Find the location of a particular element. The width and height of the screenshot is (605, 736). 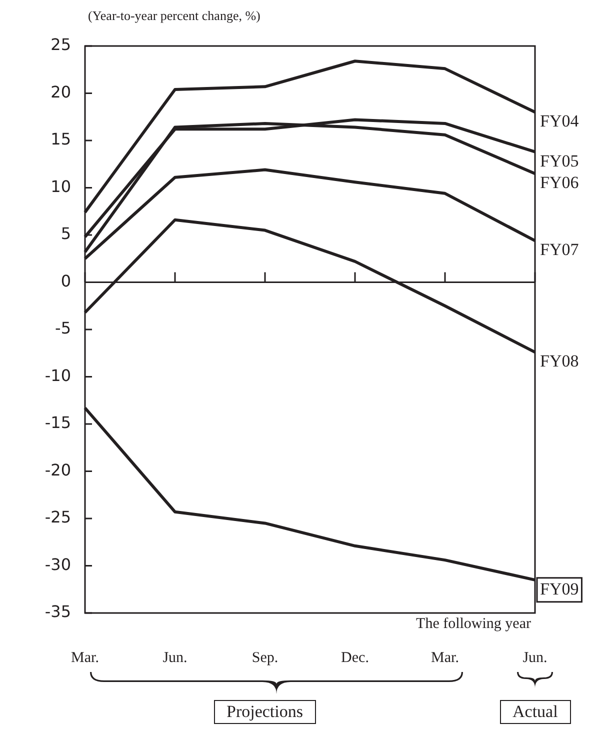

y-tick-label: 10 is located at coordinates (60, 186).